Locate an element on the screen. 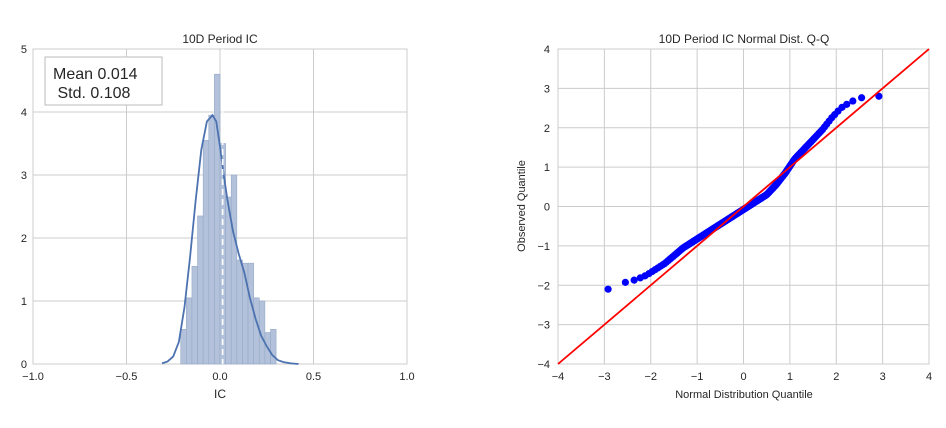  histogram-y-tick-label: 2 is located at coordinates (24, 239).